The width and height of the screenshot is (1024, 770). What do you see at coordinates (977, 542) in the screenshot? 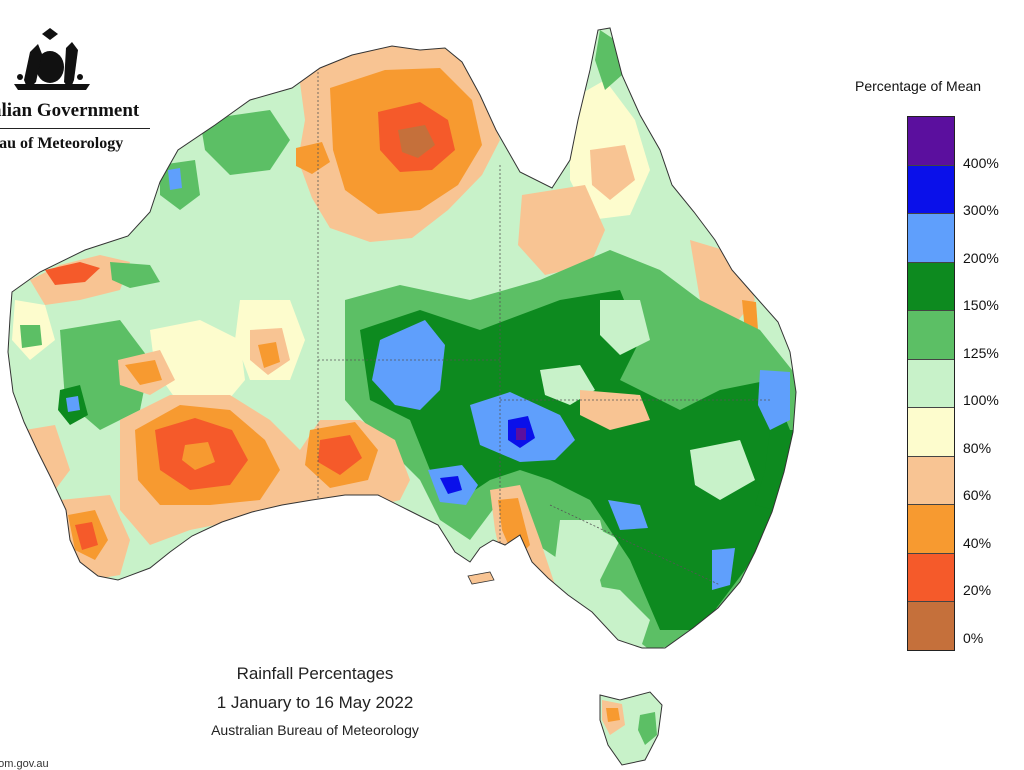
I see `legend-label: 40%` at bounding box center [977, 542].